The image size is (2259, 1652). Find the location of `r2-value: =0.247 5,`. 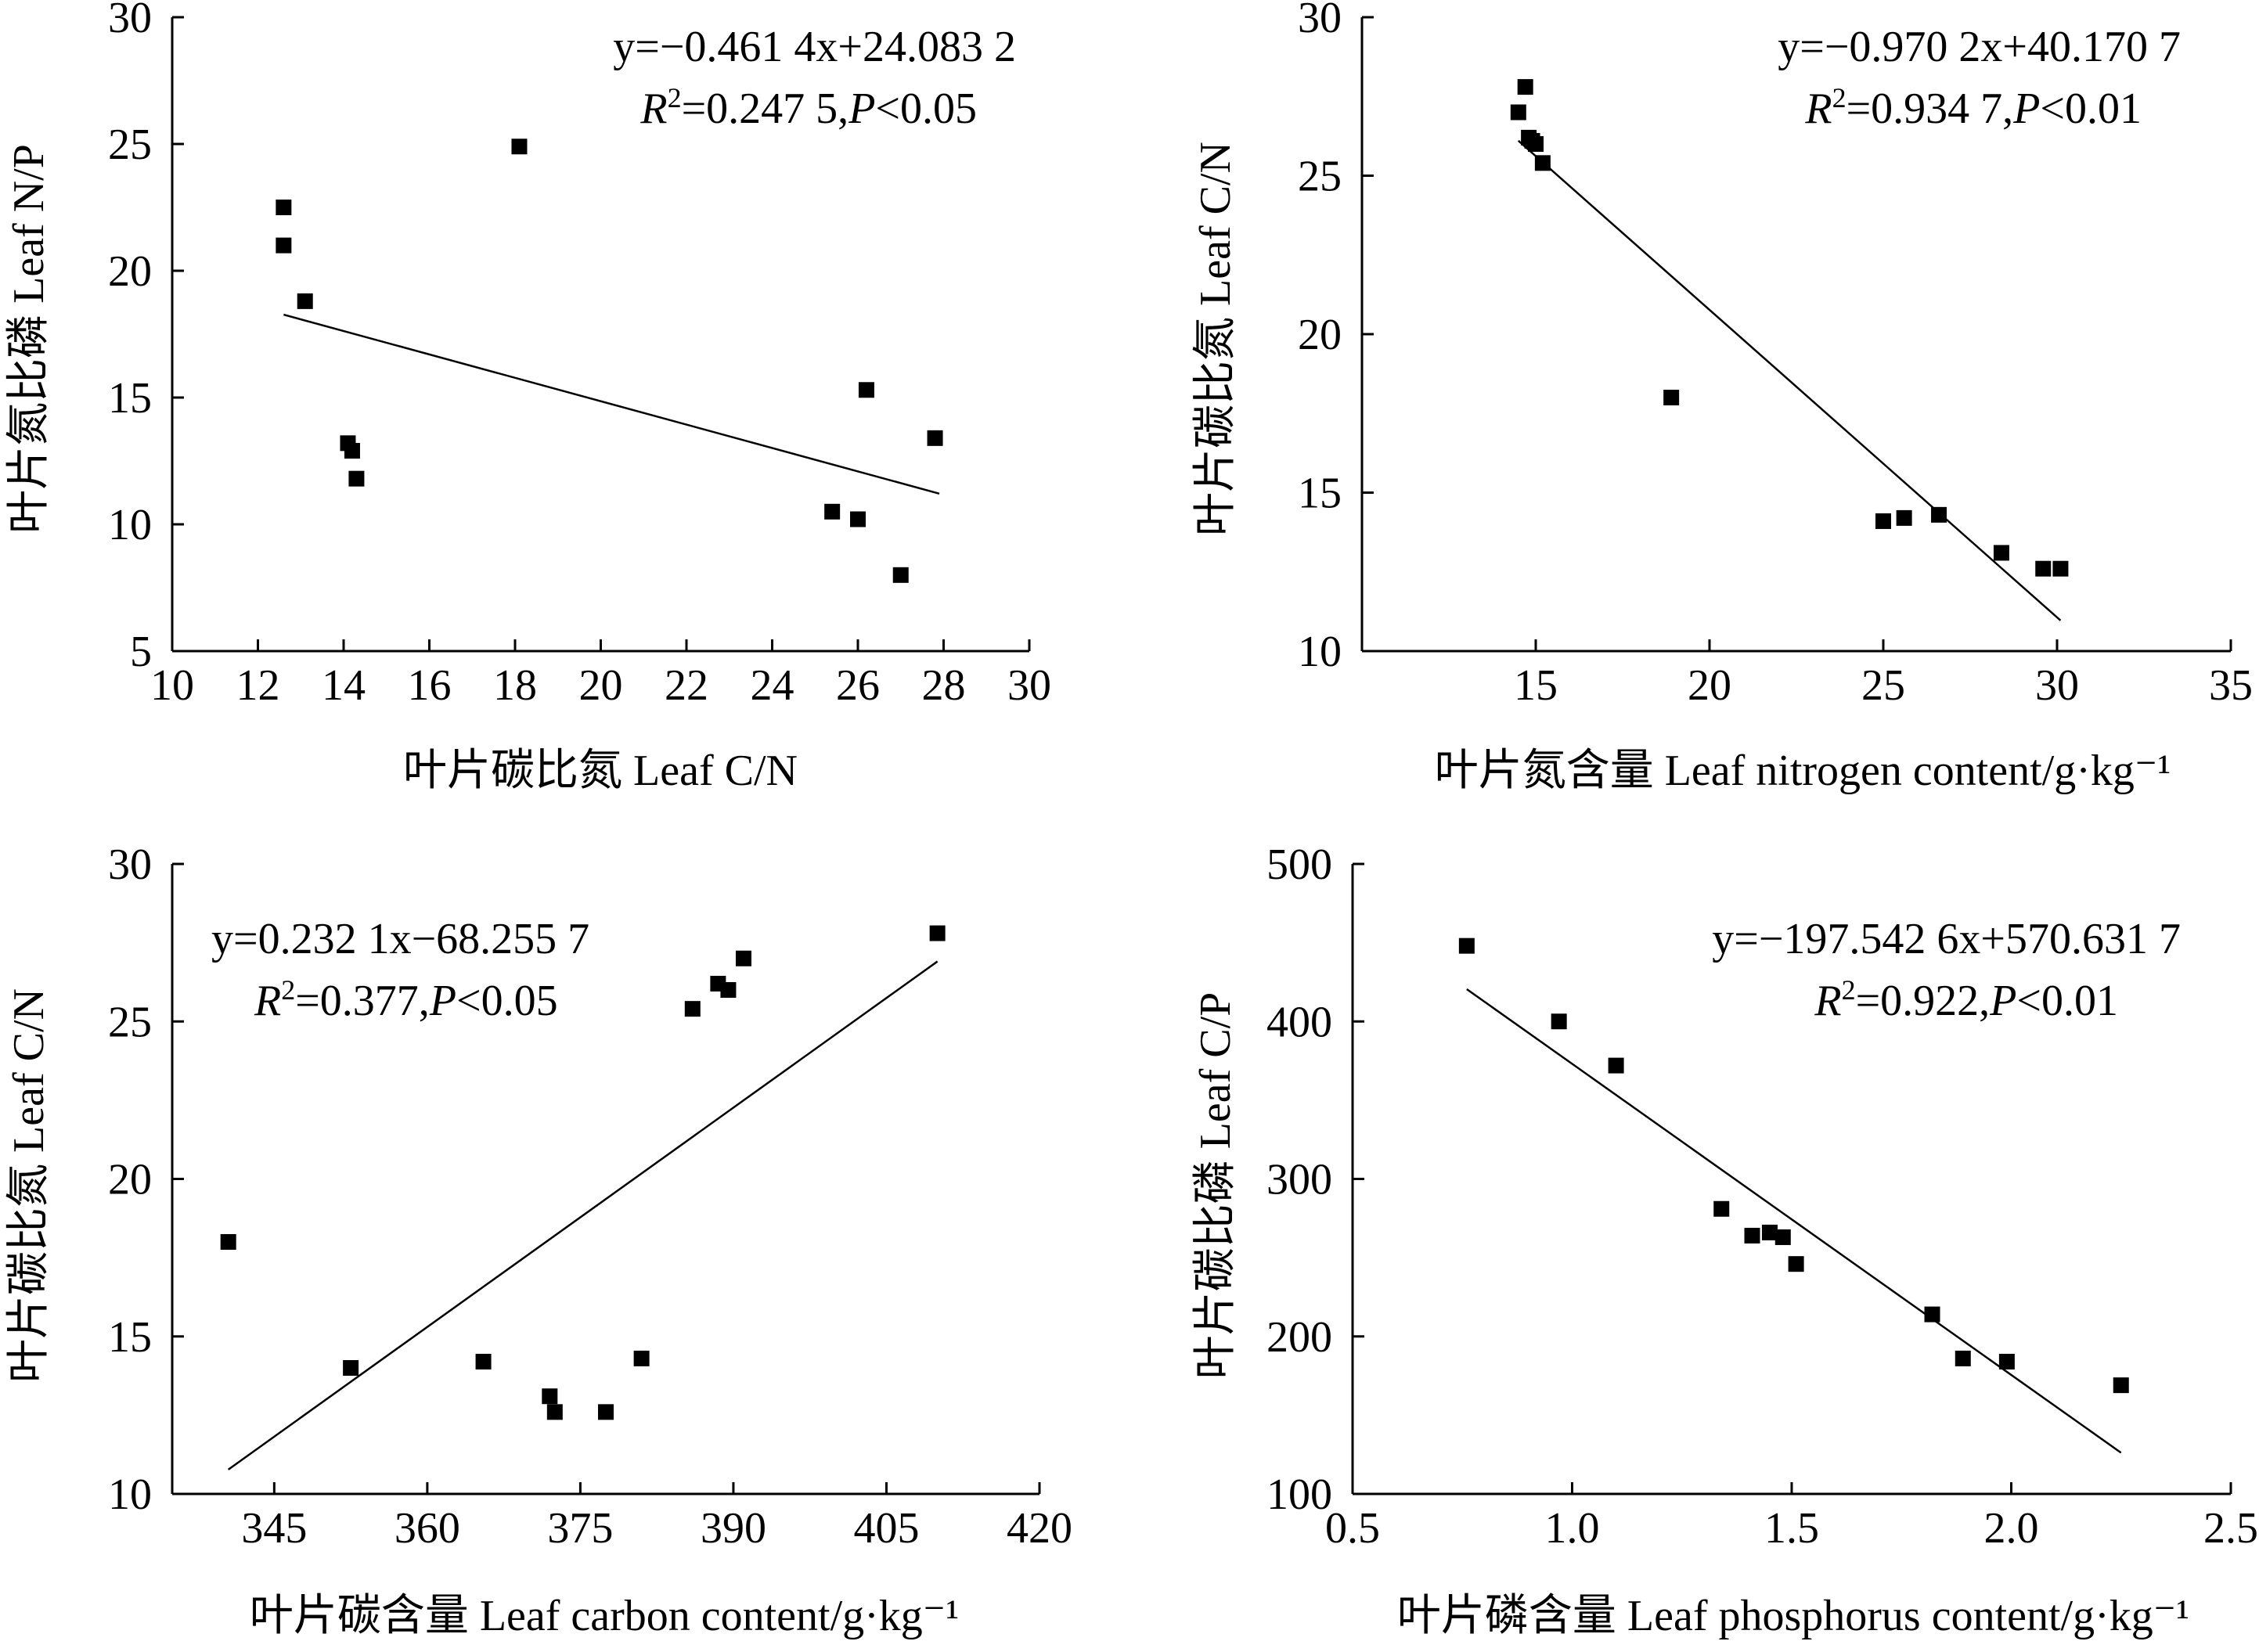

r2-value: =0.247 5, is located at coordinates (765, 109).